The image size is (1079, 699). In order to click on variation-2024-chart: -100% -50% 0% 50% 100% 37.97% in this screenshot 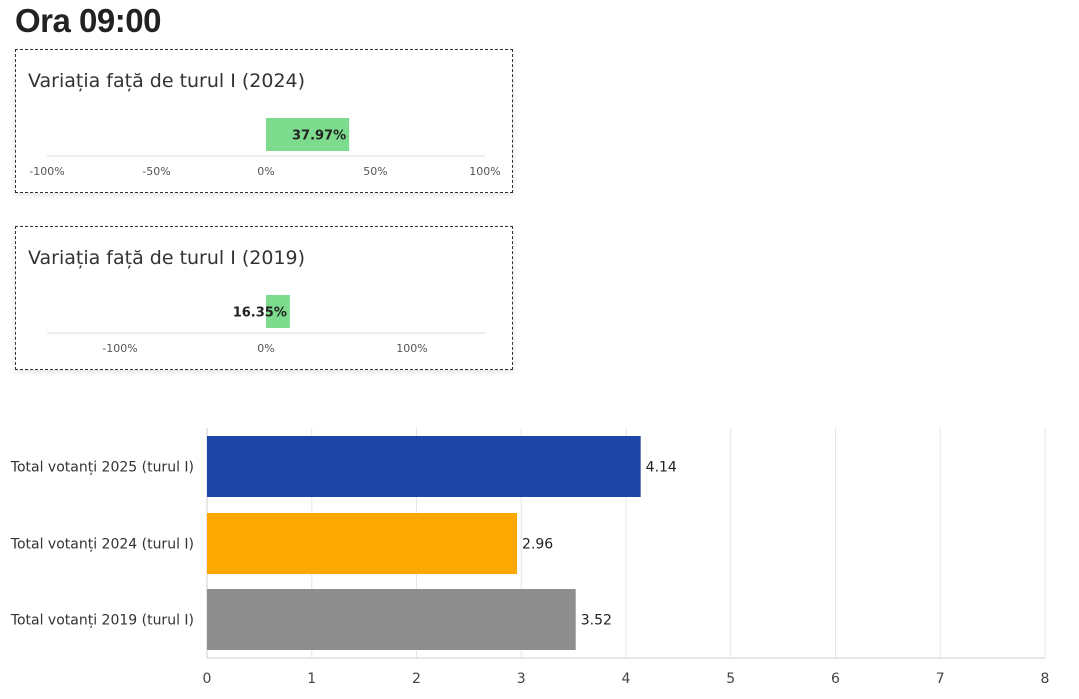, I will do `click(265, 148)`.